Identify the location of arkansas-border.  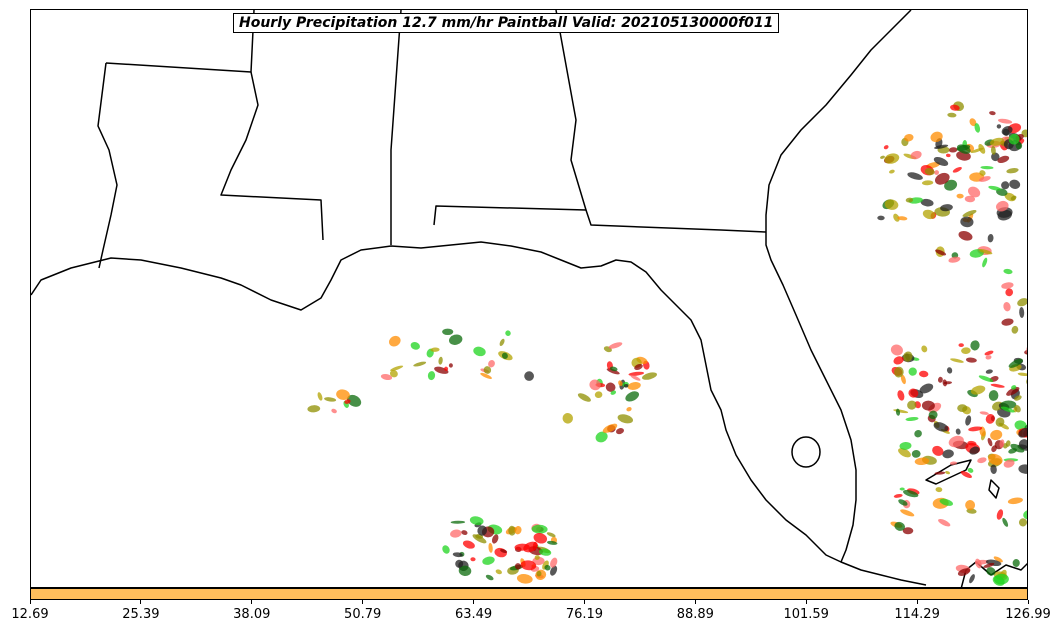
(180, 41).